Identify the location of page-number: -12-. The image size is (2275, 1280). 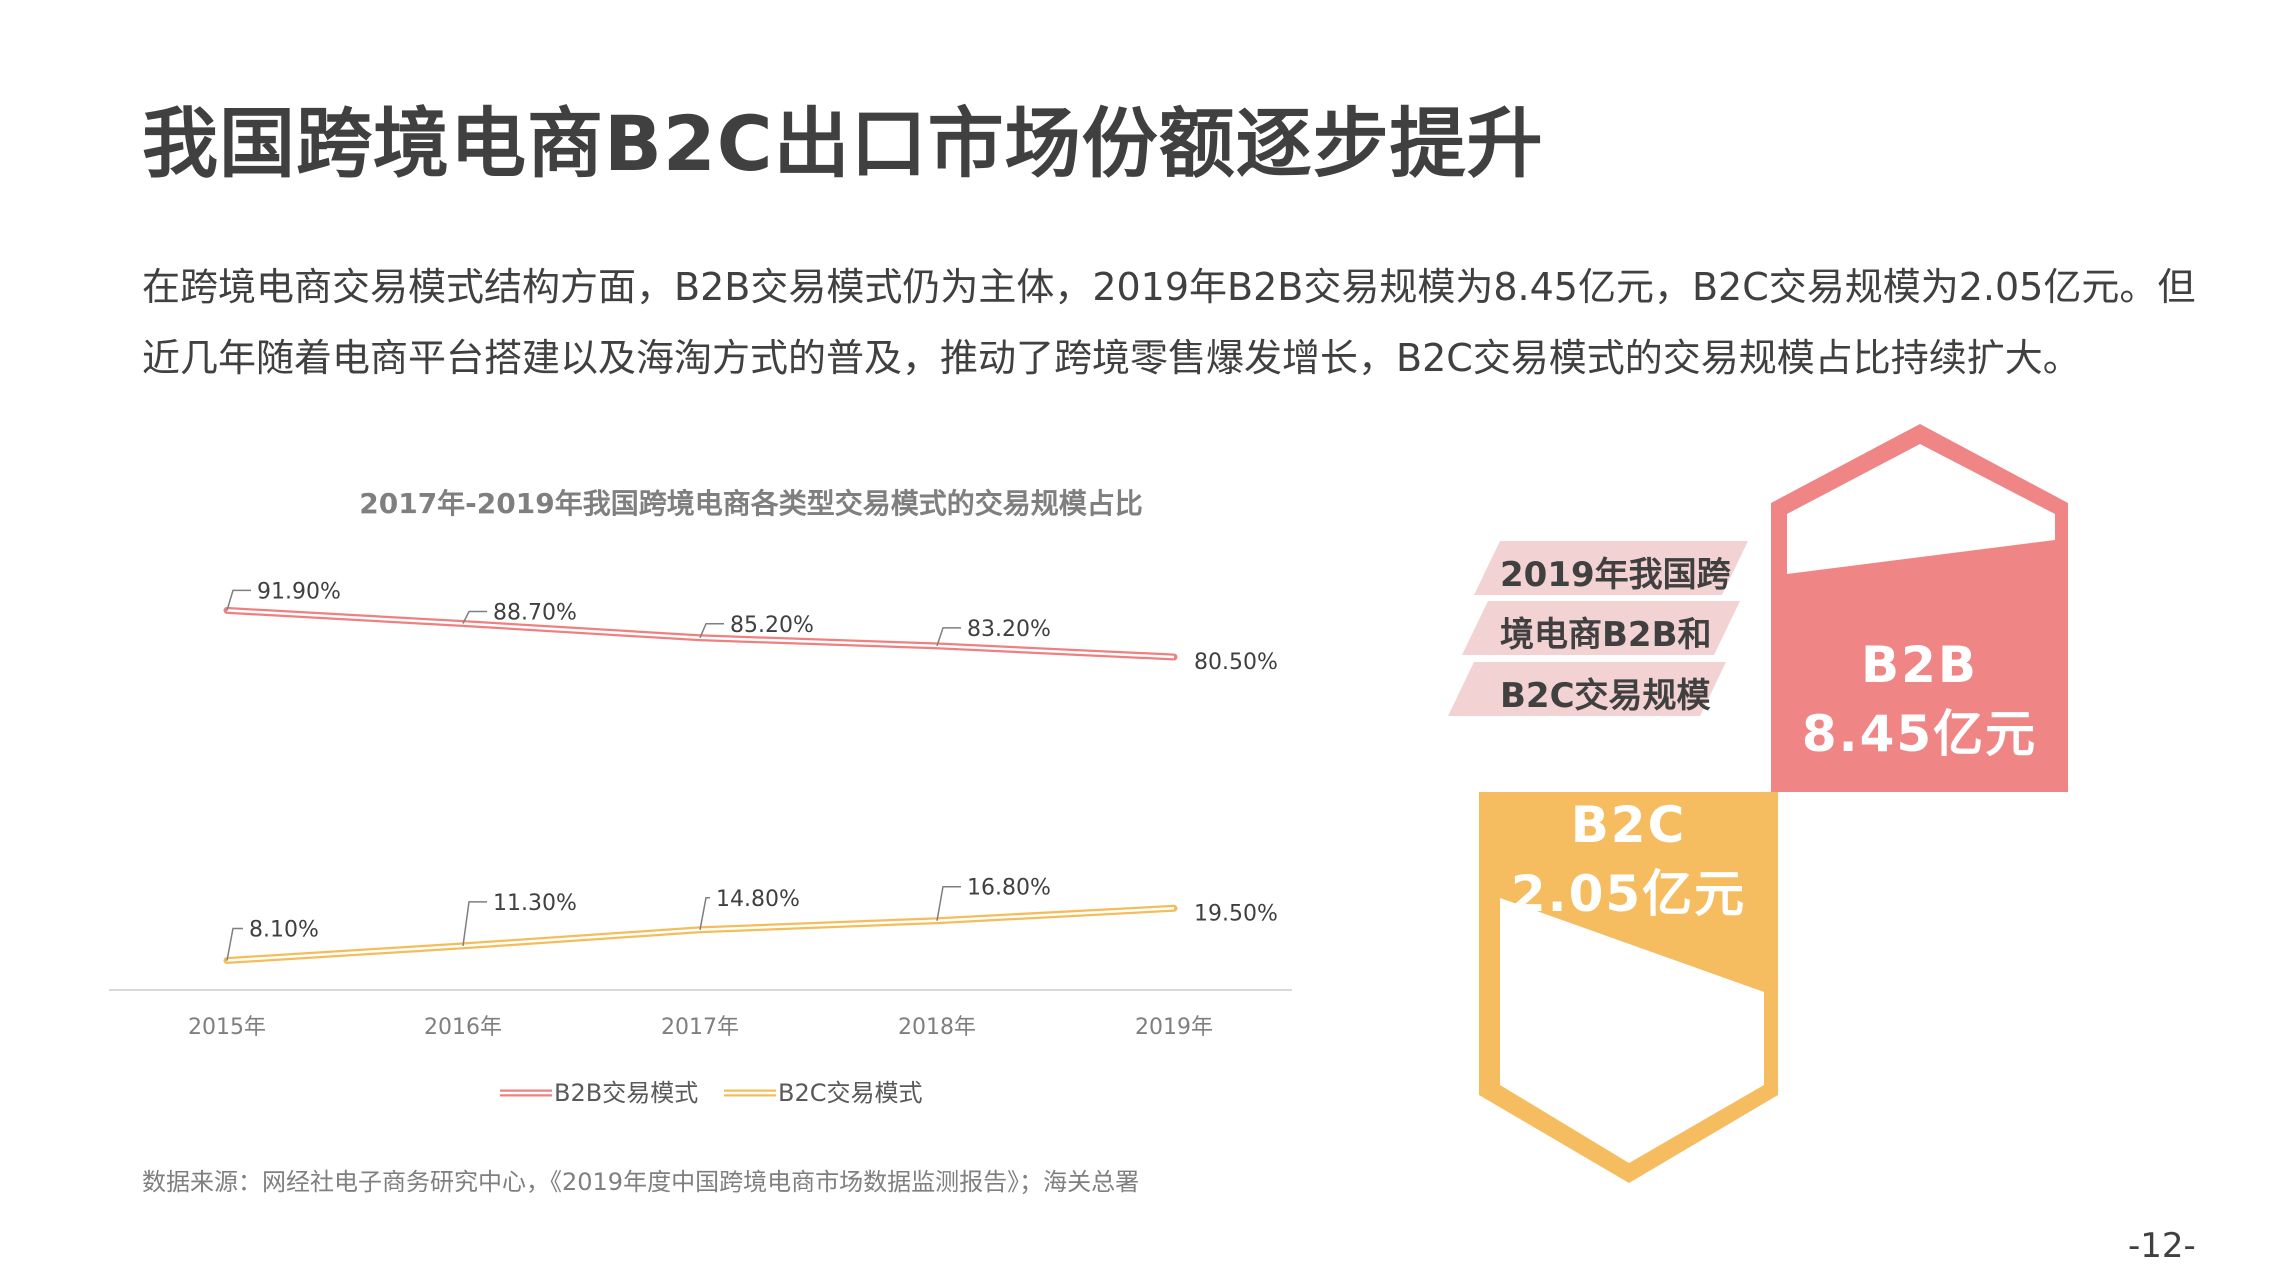
(2162, 1246).